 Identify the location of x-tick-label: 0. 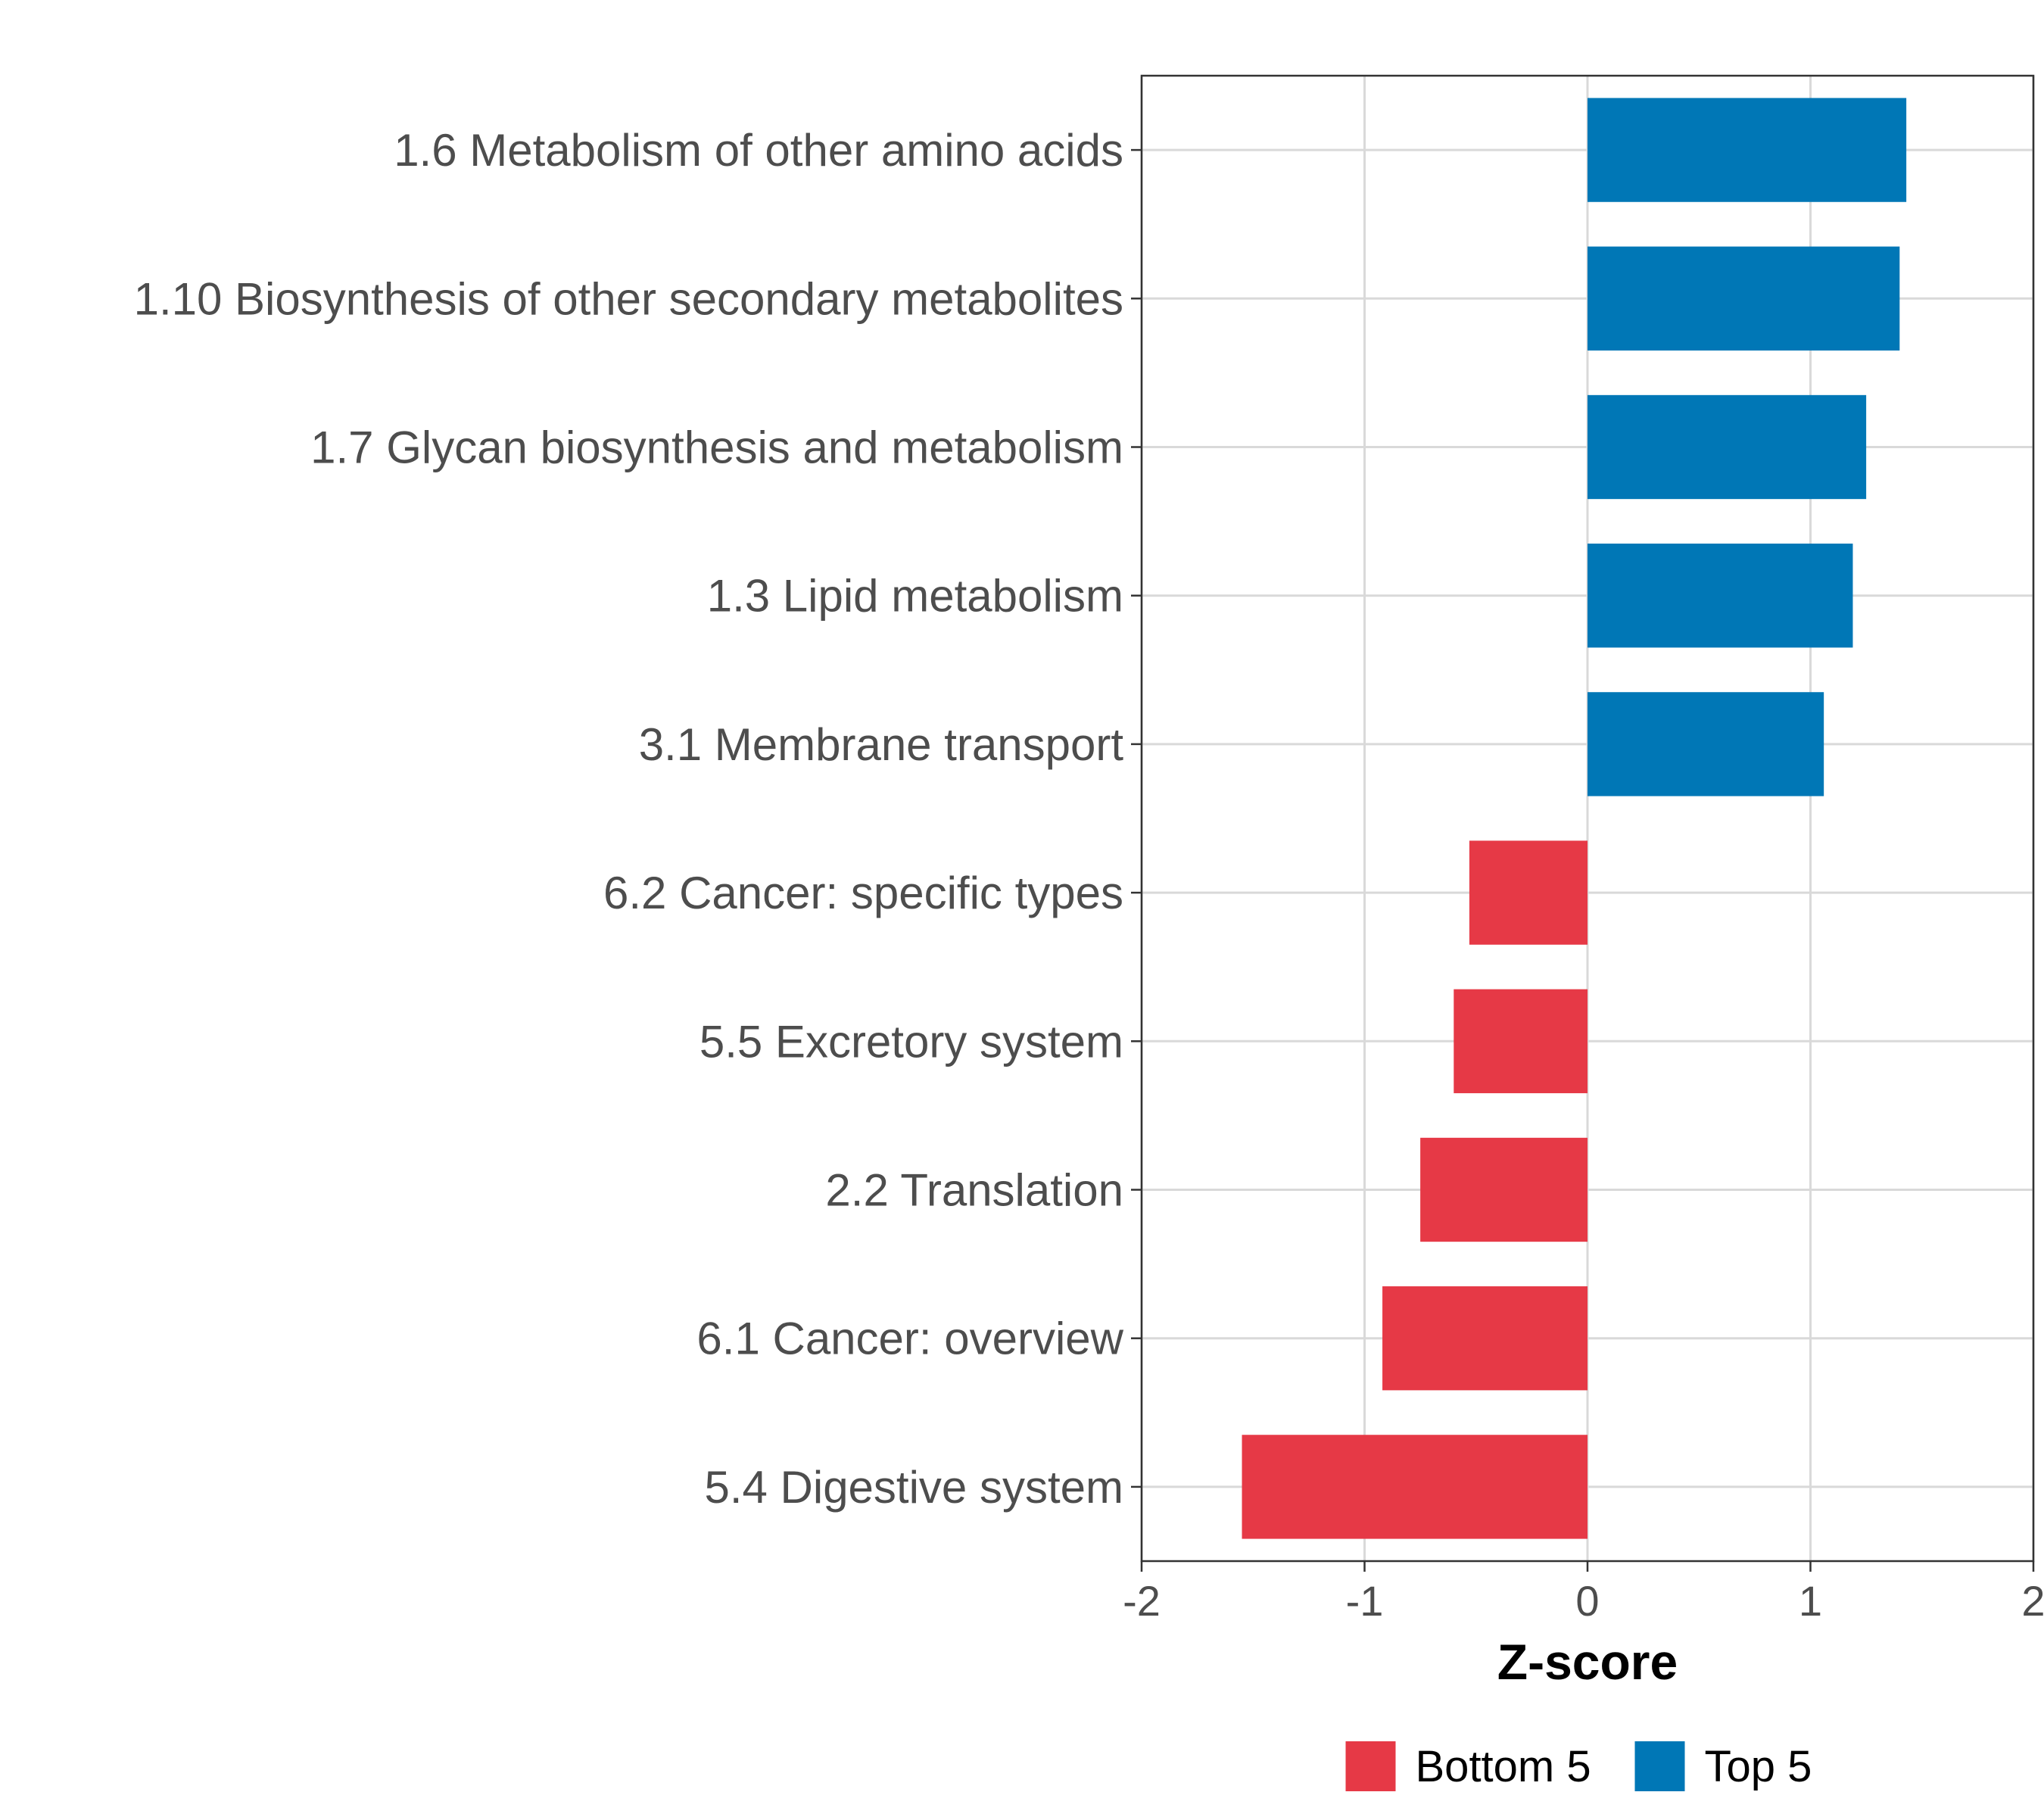
(1587, 1601).